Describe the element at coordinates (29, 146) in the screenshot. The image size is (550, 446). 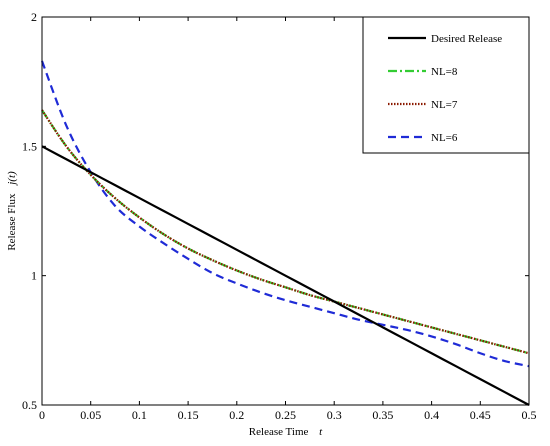
I see `y-tick-label: 1.5` at that location.